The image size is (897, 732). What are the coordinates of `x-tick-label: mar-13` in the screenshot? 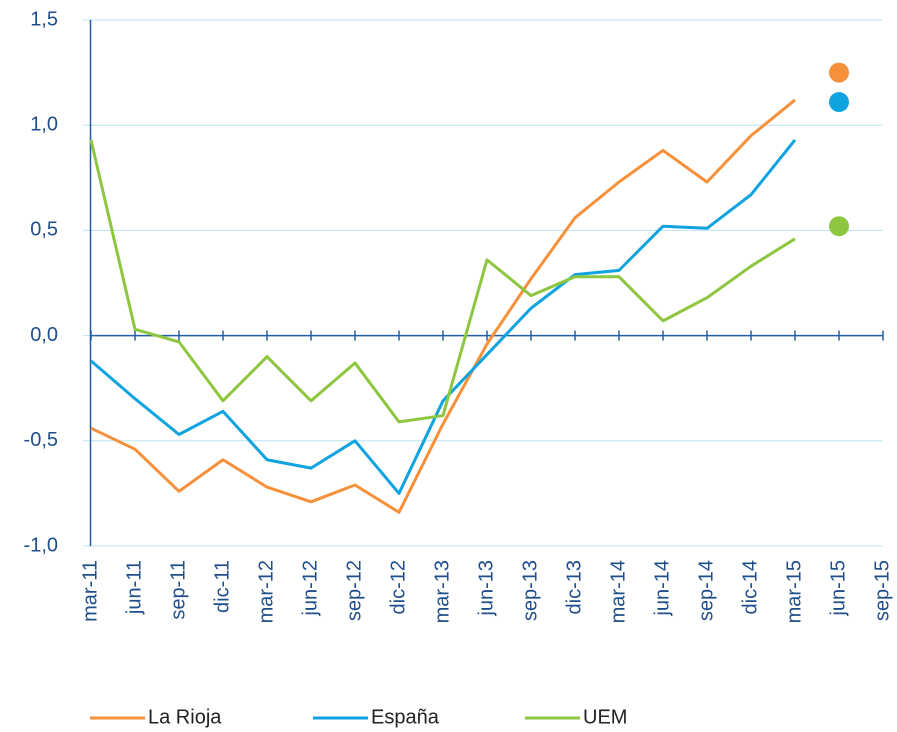 It's located at (442, 591).